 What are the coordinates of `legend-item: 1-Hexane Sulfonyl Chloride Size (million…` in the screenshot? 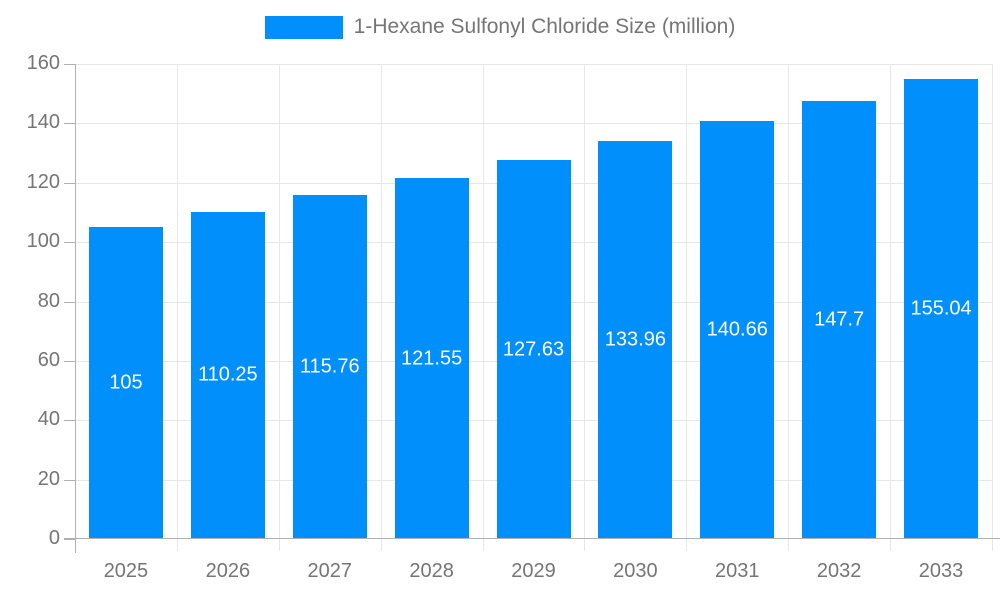 It's located at (500, 27).